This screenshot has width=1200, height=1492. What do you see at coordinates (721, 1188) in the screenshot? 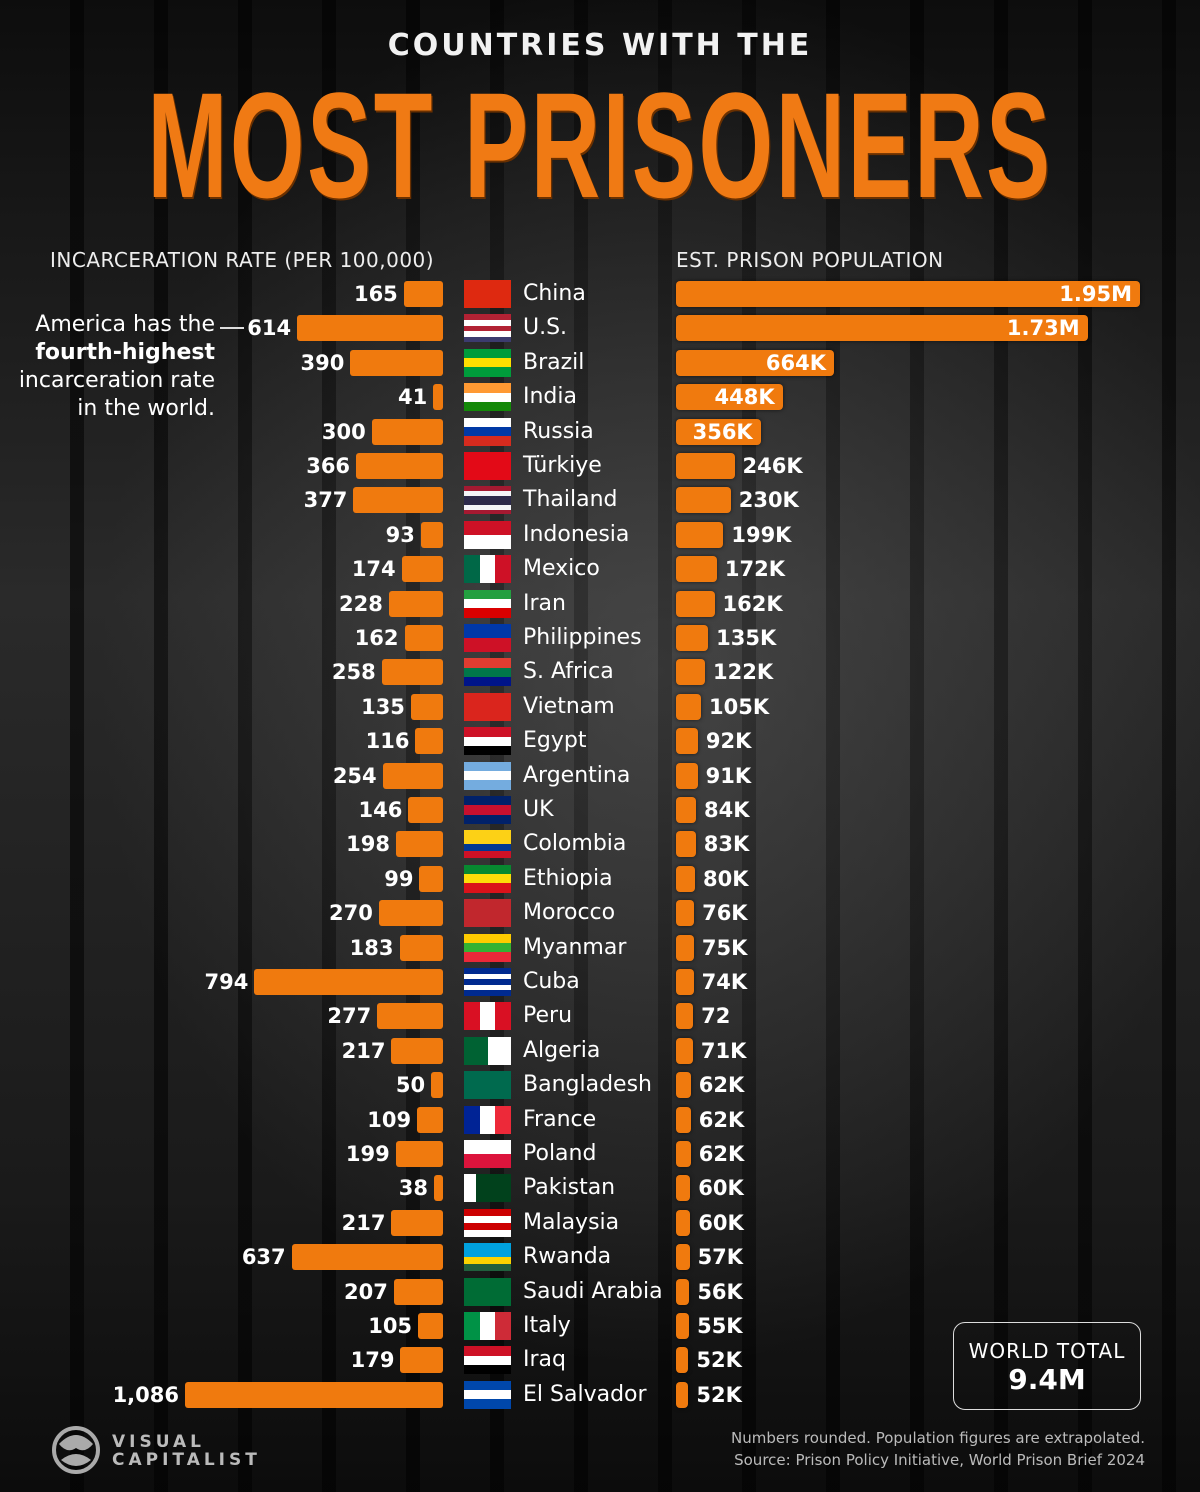
I see `population-label: 60K` at bounding box center [721, 1188].